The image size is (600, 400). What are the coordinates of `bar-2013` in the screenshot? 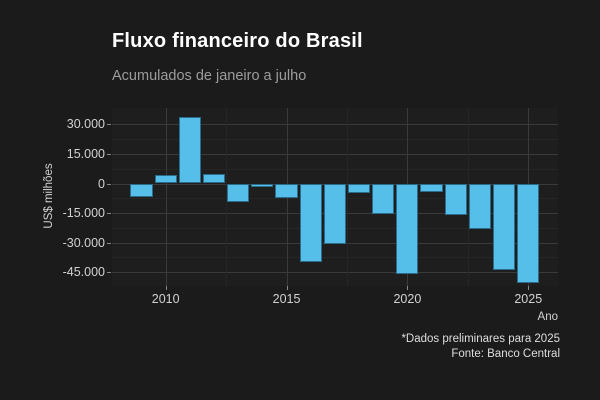 It's located at (238, 192).